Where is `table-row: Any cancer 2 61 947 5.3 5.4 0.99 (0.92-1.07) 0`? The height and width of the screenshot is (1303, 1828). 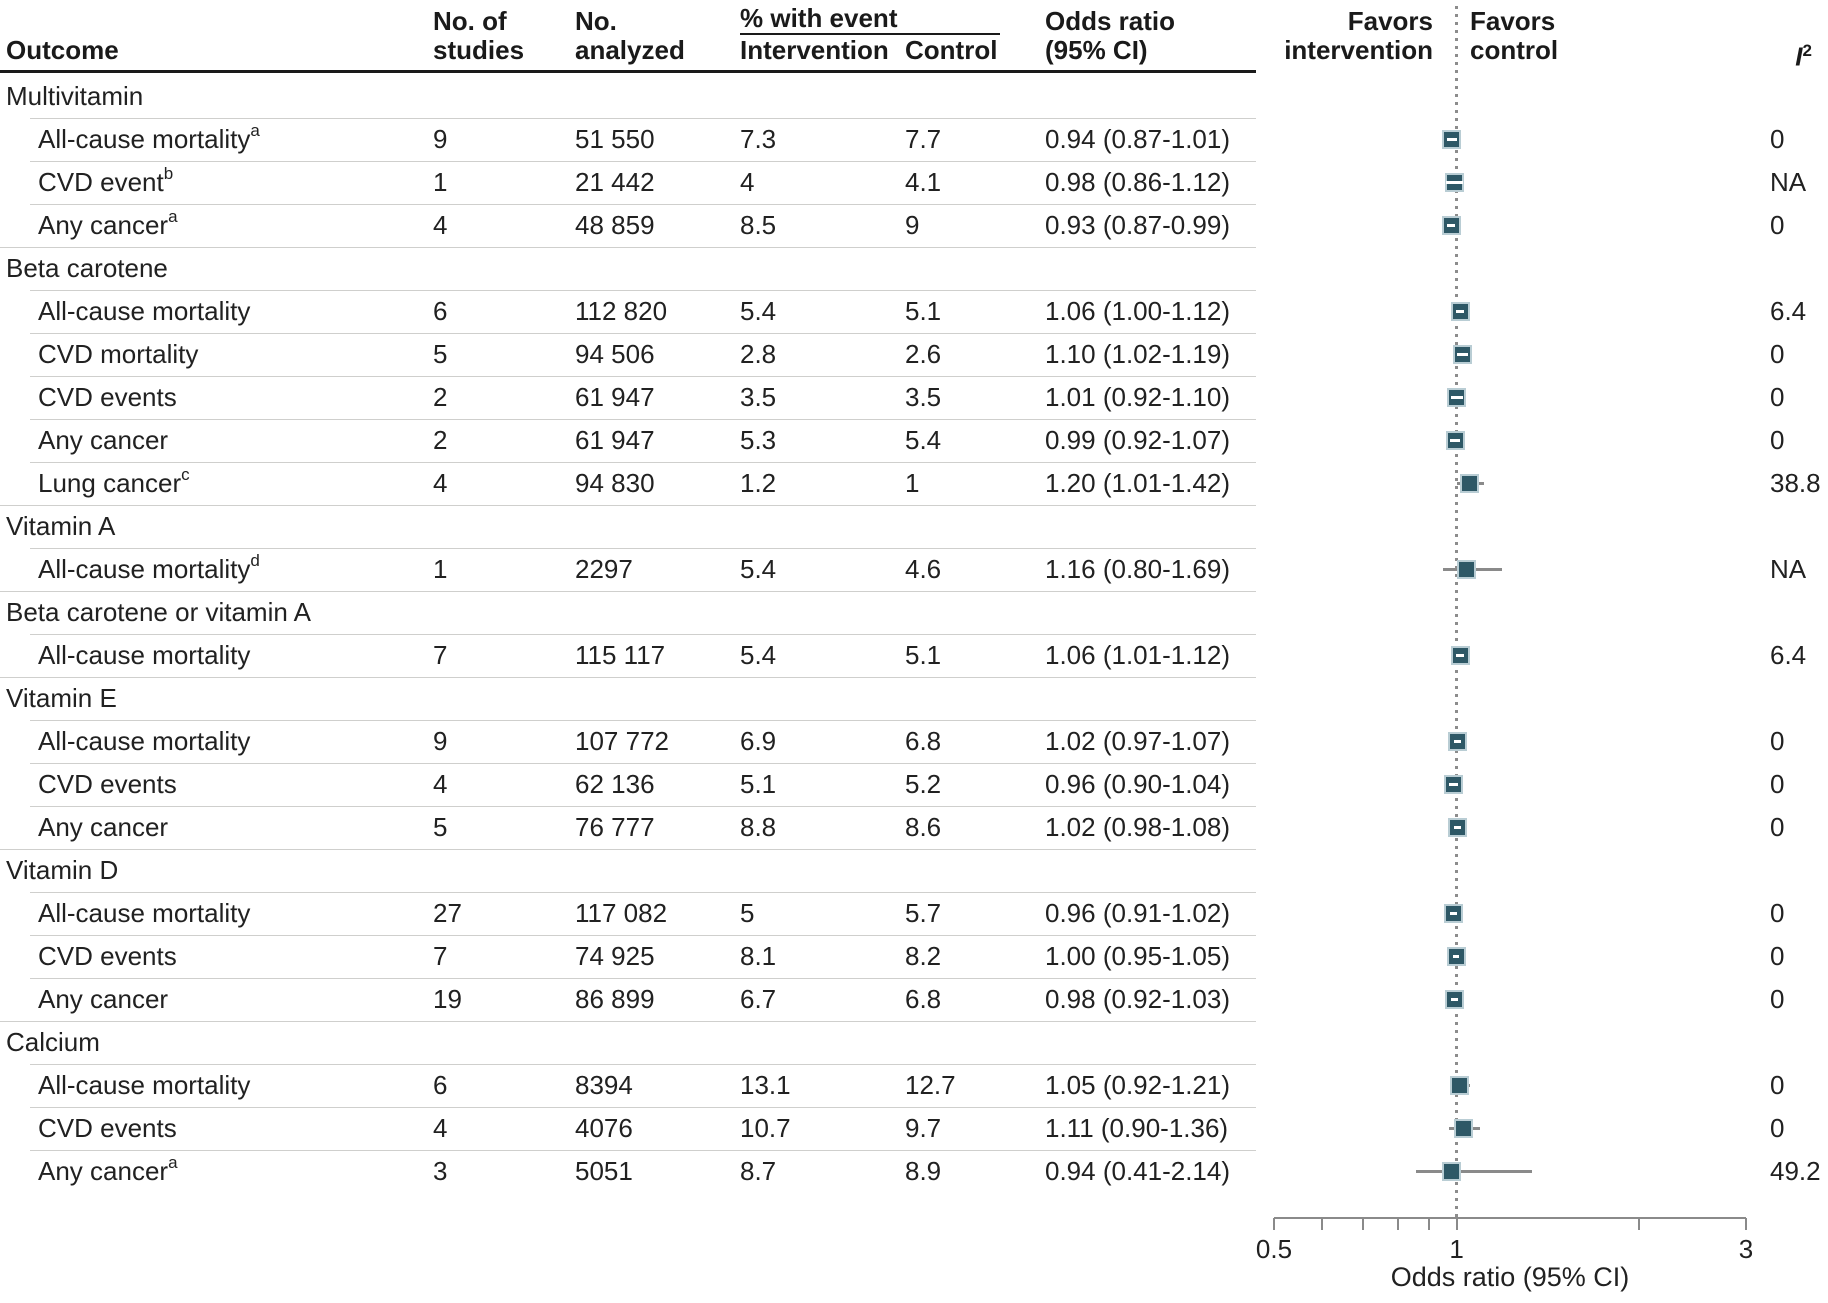 table-row: Any cancer 2 61 947 5.3 5.4 0.99 (0.92-1.07) 0 is located at coordinates (914, 440).